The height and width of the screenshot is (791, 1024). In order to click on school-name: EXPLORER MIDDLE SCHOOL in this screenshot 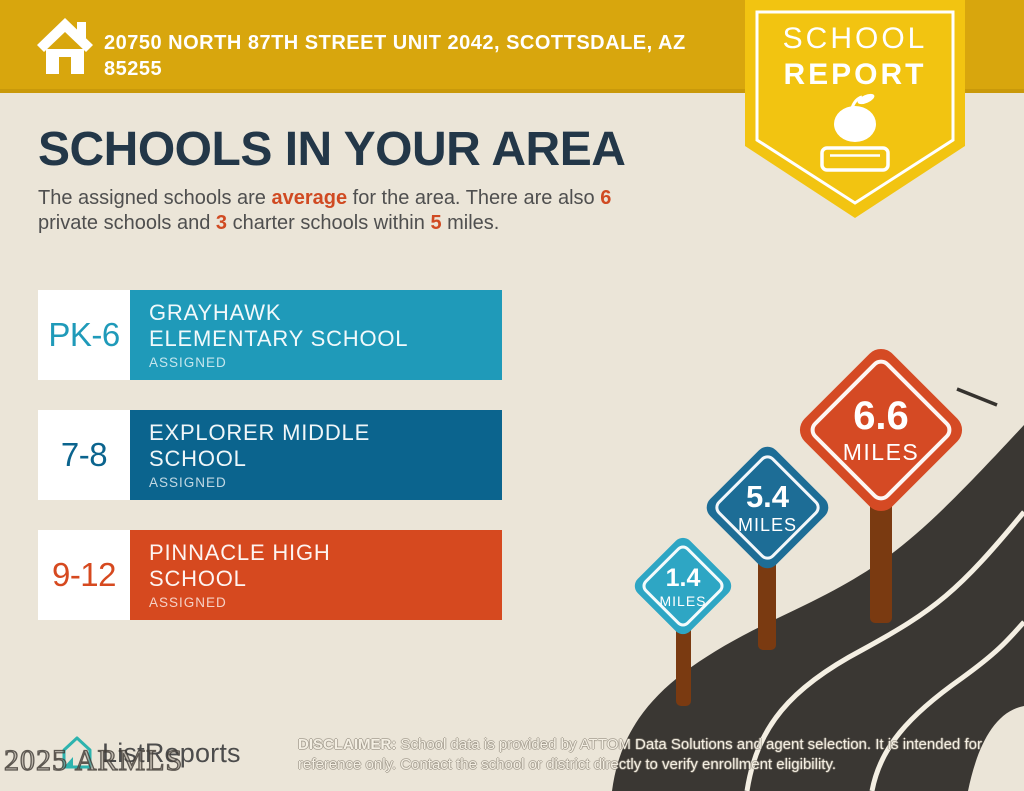, I will do `click(260, 445)`.